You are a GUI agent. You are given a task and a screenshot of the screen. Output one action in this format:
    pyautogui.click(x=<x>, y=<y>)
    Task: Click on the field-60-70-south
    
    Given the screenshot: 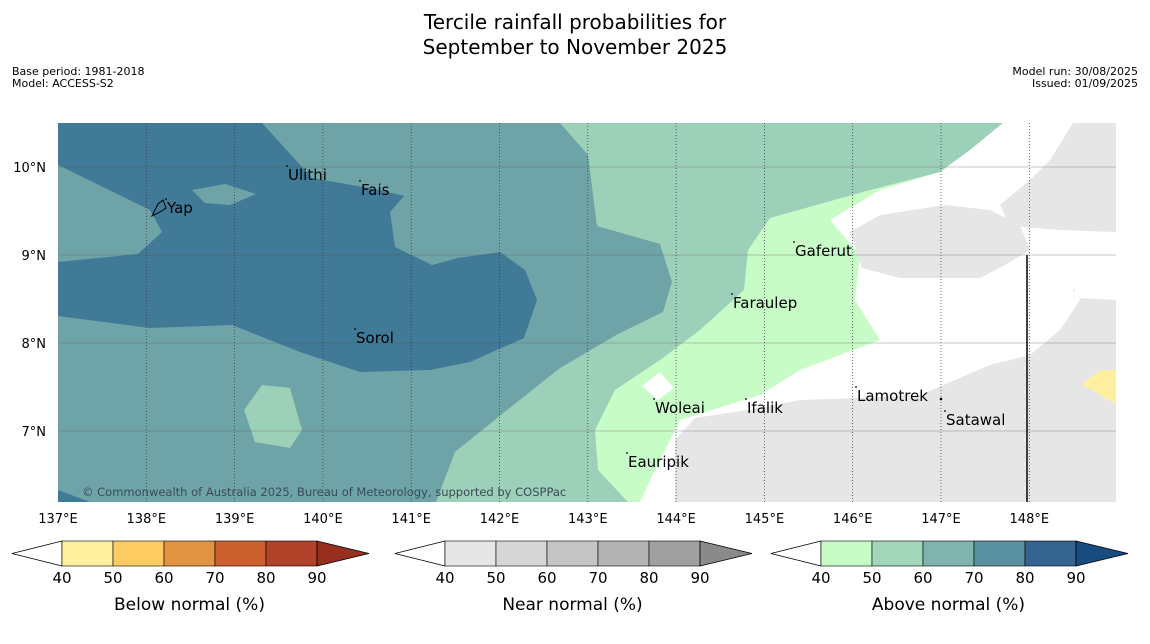 What is the action you would take?
    pyautogui.click(x=273, y=416)
    